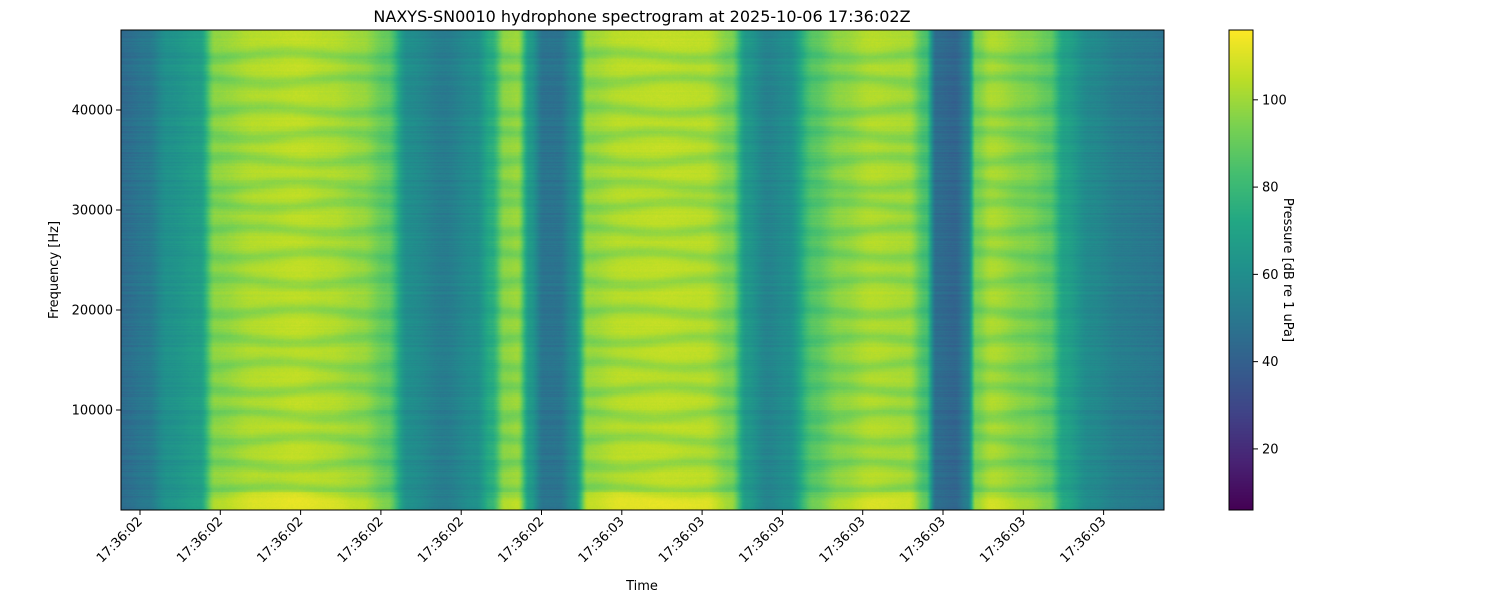 The image size is (1500, 600). I want to click on y-tick-label: 20000, so click(92, 311).